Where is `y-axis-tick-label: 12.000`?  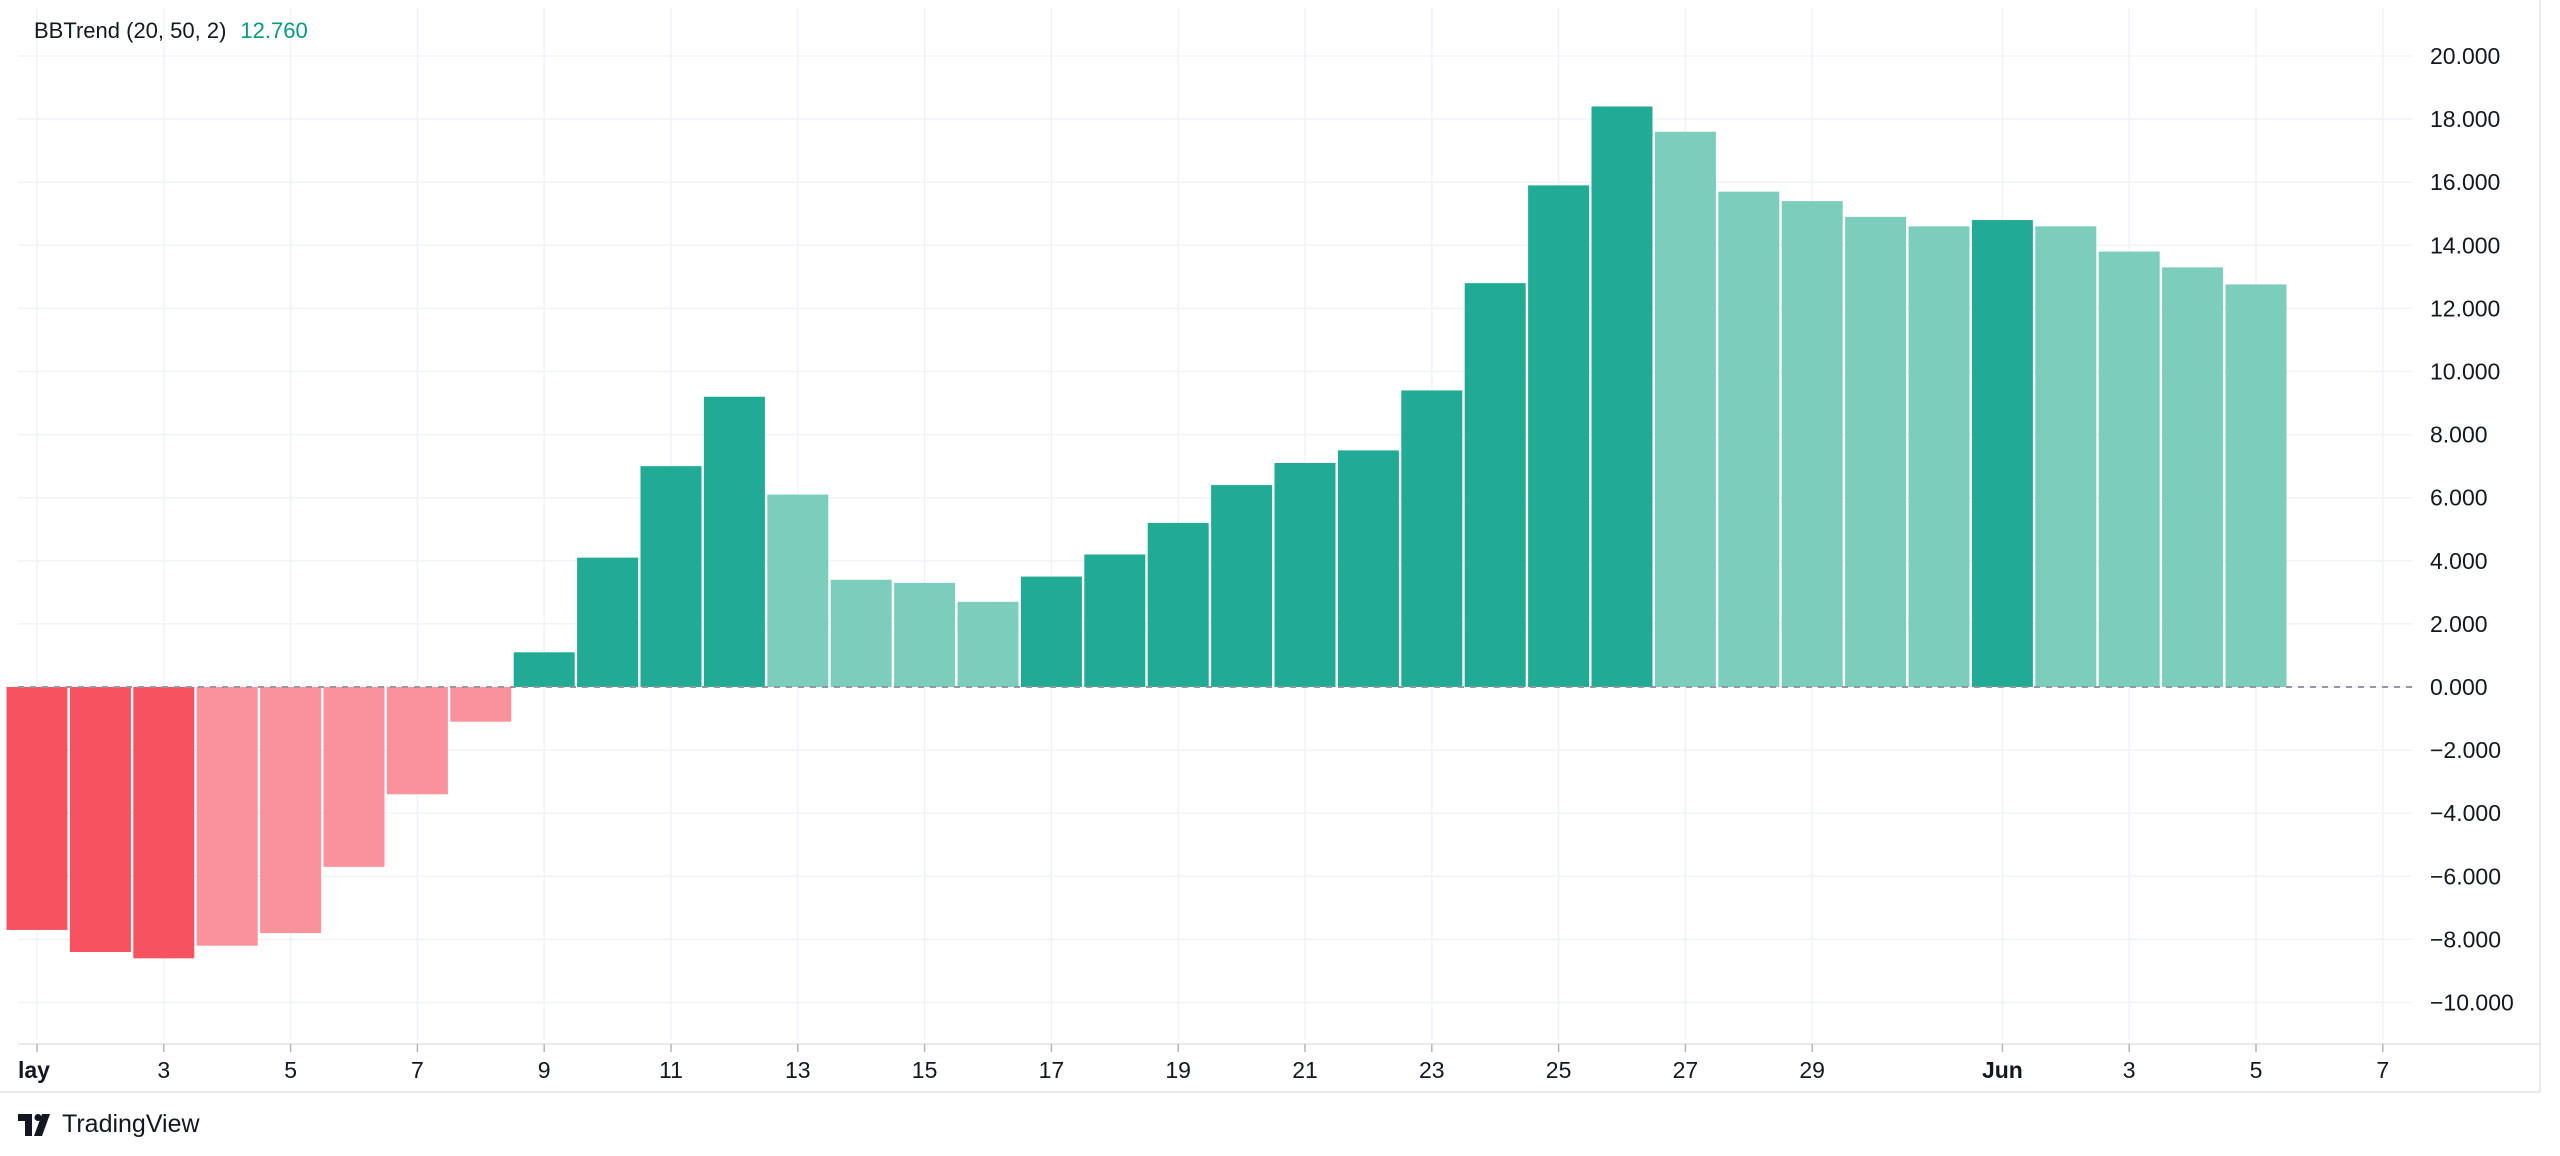 y-axis-tick-label: 12.000 is located at coordinates (2465, 308).